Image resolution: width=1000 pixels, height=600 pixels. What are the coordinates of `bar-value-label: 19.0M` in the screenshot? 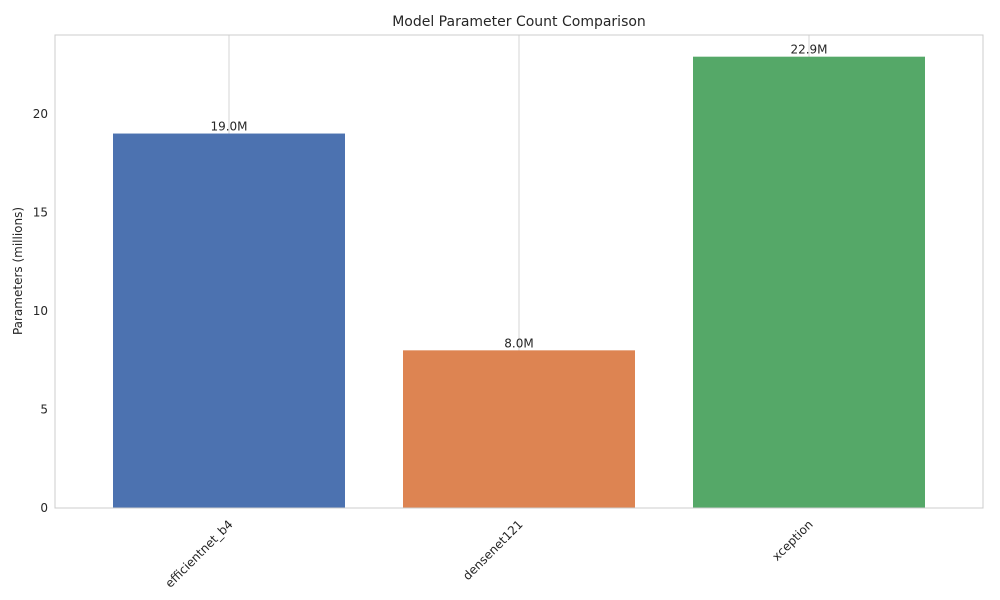 It's located at (228, 127).